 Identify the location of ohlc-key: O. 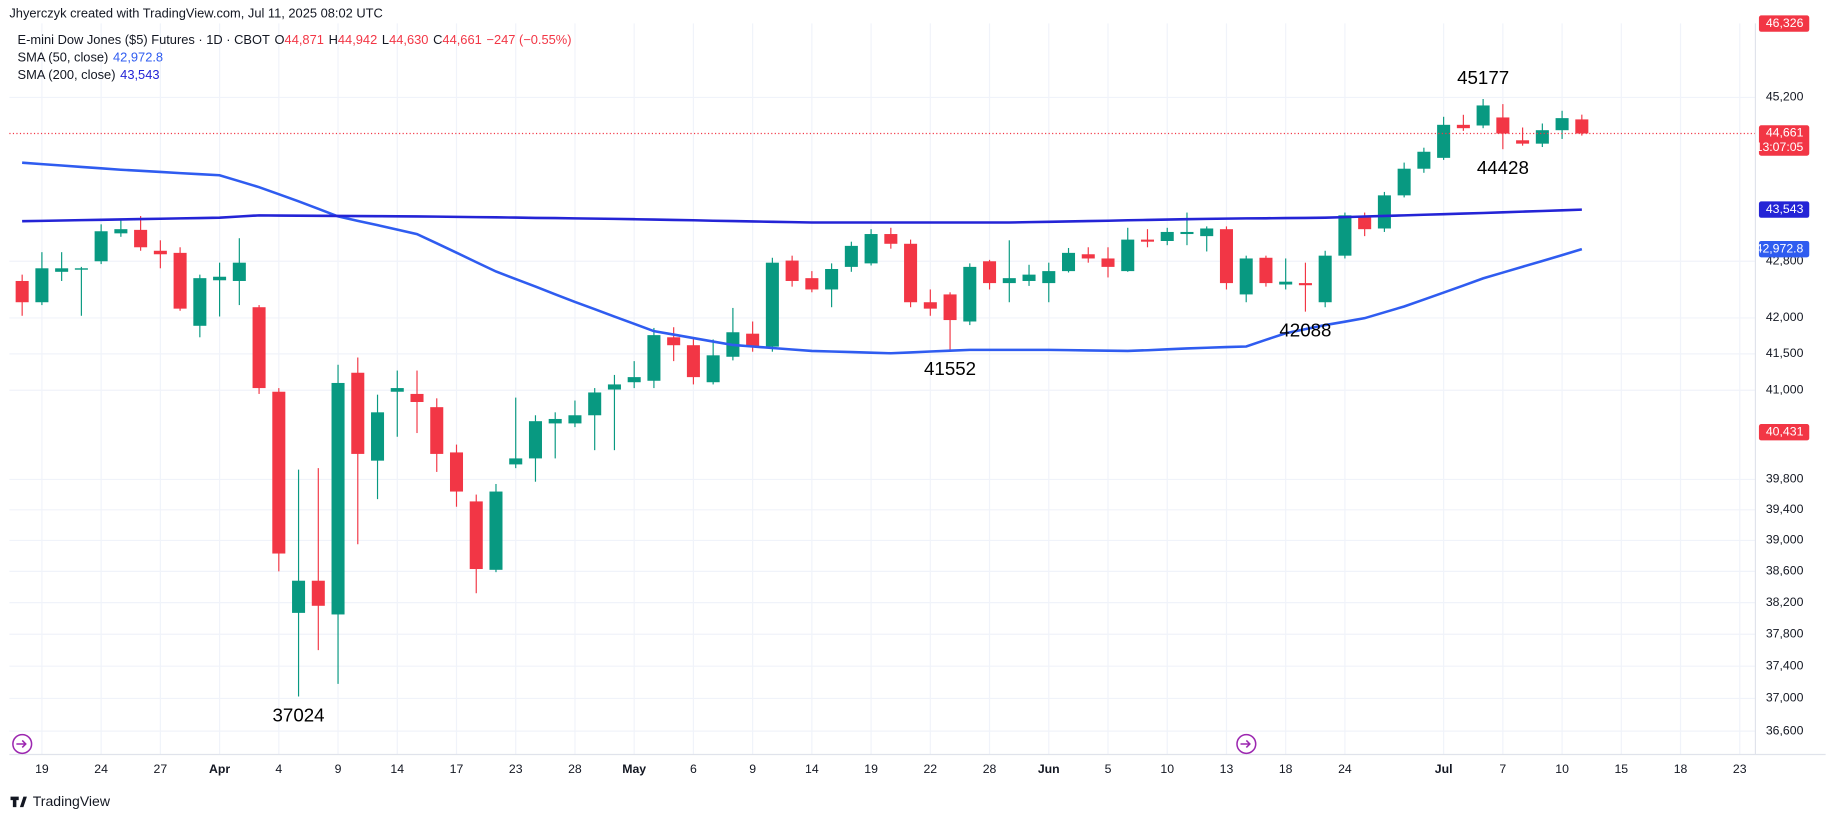
(280, 39).